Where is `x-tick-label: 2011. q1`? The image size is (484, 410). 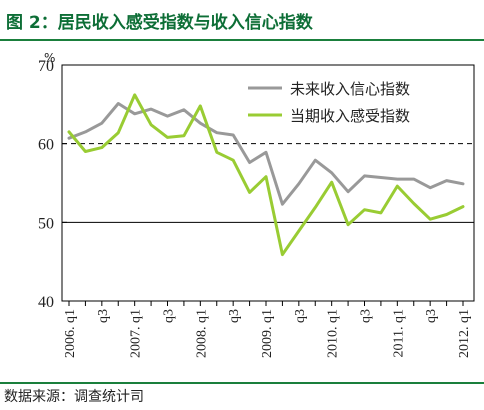
x-tick-label: 2011. q1 is located at coordinates (398, 333).